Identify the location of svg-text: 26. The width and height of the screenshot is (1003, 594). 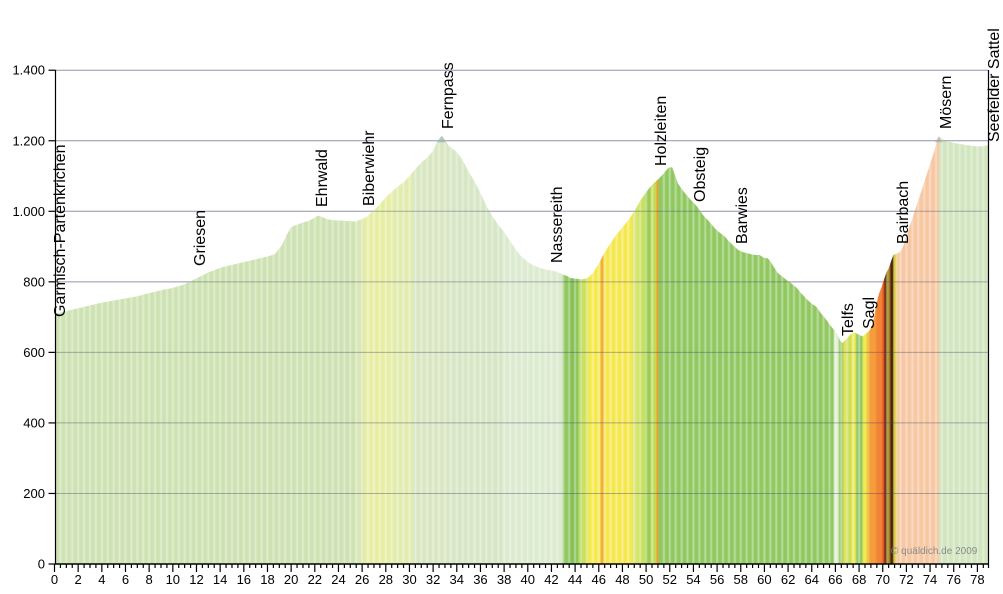
(362, 579).